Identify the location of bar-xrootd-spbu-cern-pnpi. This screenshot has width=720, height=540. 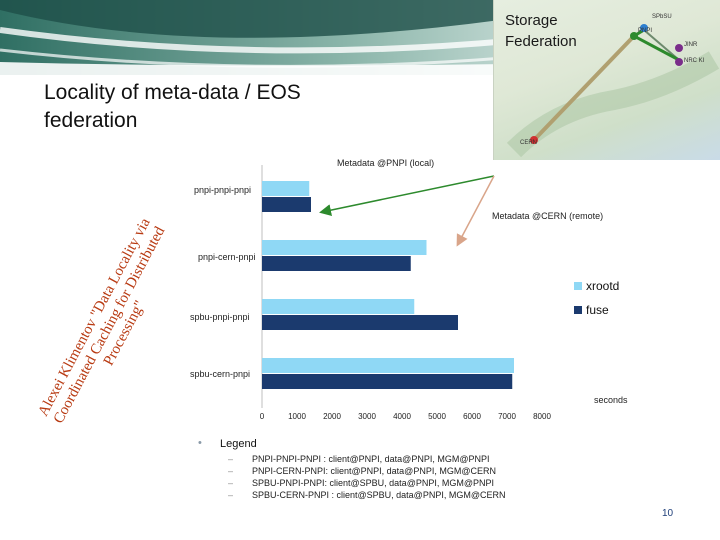
(388, 365).